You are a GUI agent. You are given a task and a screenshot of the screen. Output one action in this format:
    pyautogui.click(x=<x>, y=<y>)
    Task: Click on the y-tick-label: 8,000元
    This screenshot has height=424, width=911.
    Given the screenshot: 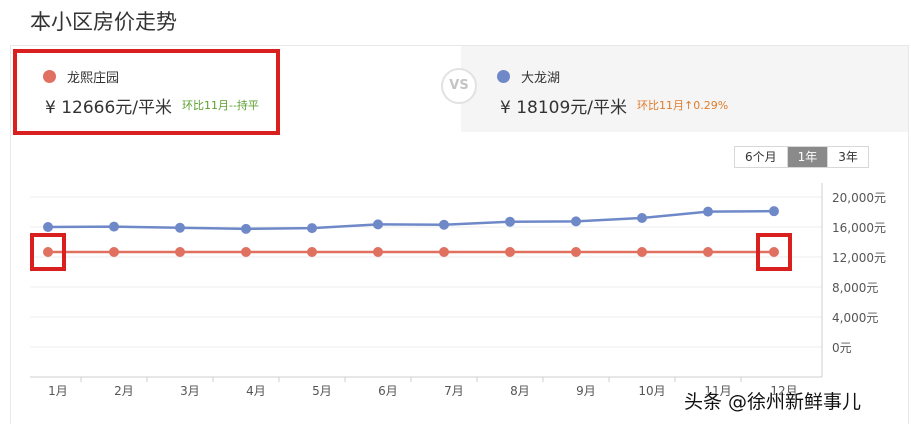 What is the action you would take?
    pyautogui.click(x=855, y=288)
    